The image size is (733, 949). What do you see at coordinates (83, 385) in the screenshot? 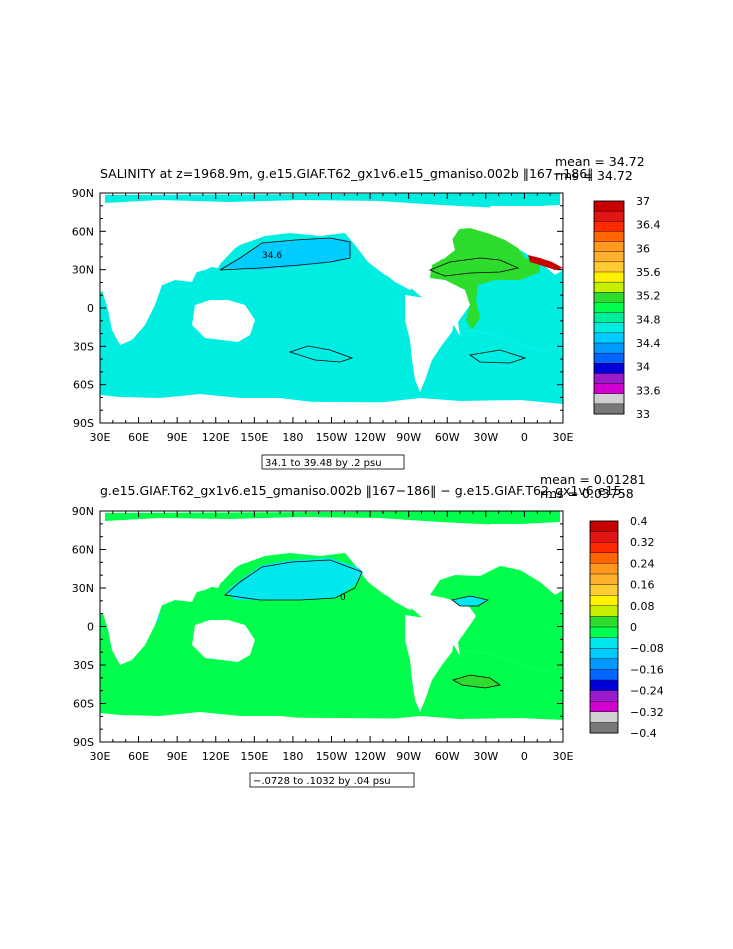
I see `y-tick-label: 60S` at bounding box center [83, 385].